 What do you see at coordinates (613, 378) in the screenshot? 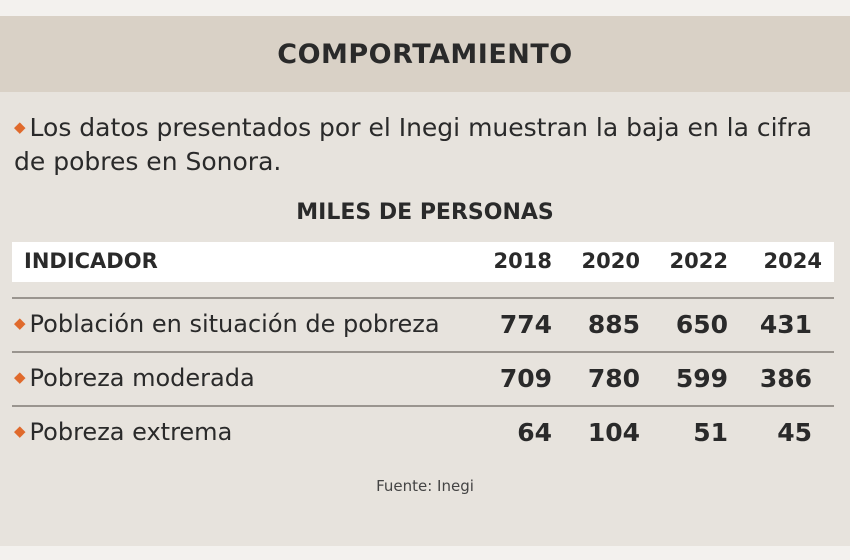
I see `cell-2020: 780` at bounding box center [613, 378].